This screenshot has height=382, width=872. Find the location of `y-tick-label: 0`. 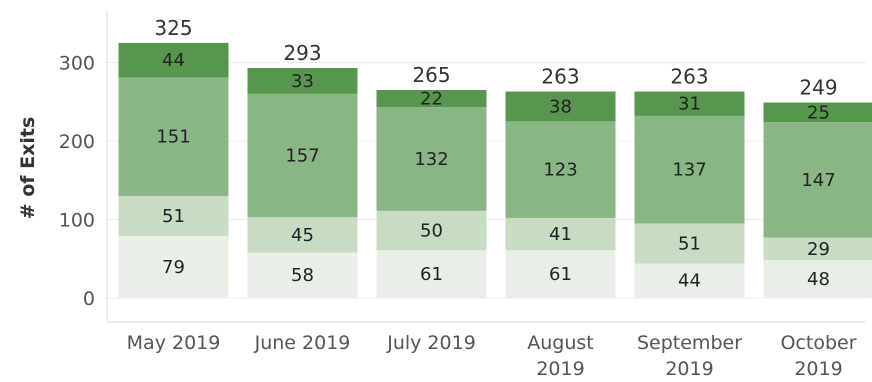

y-tick-label: 0 is located at coordinates (89, 299).